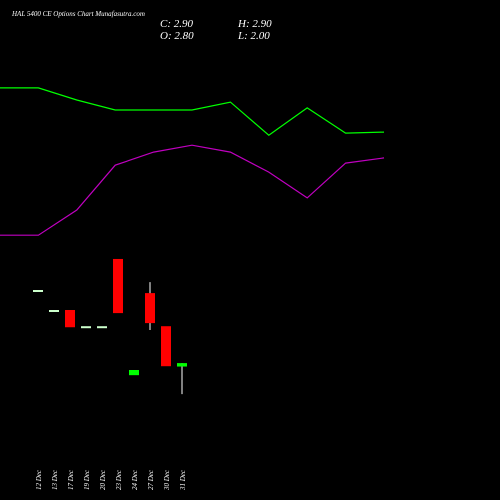 The height and width of the screenshot is (500, 500). What do you see at coordinates (177, 24) in the screenshot?
I see `ohlc-text: C: 2.90` at bounding box center [177, 24].